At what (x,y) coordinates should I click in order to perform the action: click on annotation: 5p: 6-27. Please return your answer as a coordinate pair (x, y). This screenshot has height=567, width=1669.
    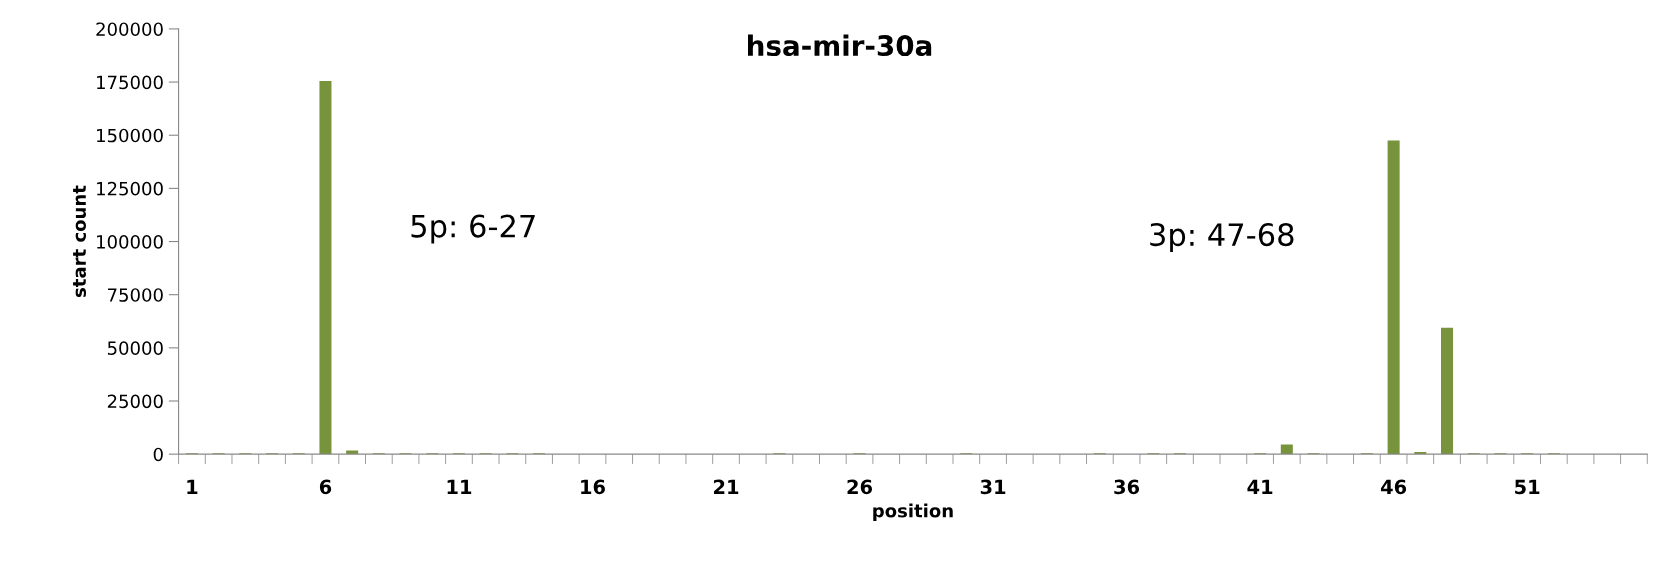
    Looking at the image, I should click on (473, 229).